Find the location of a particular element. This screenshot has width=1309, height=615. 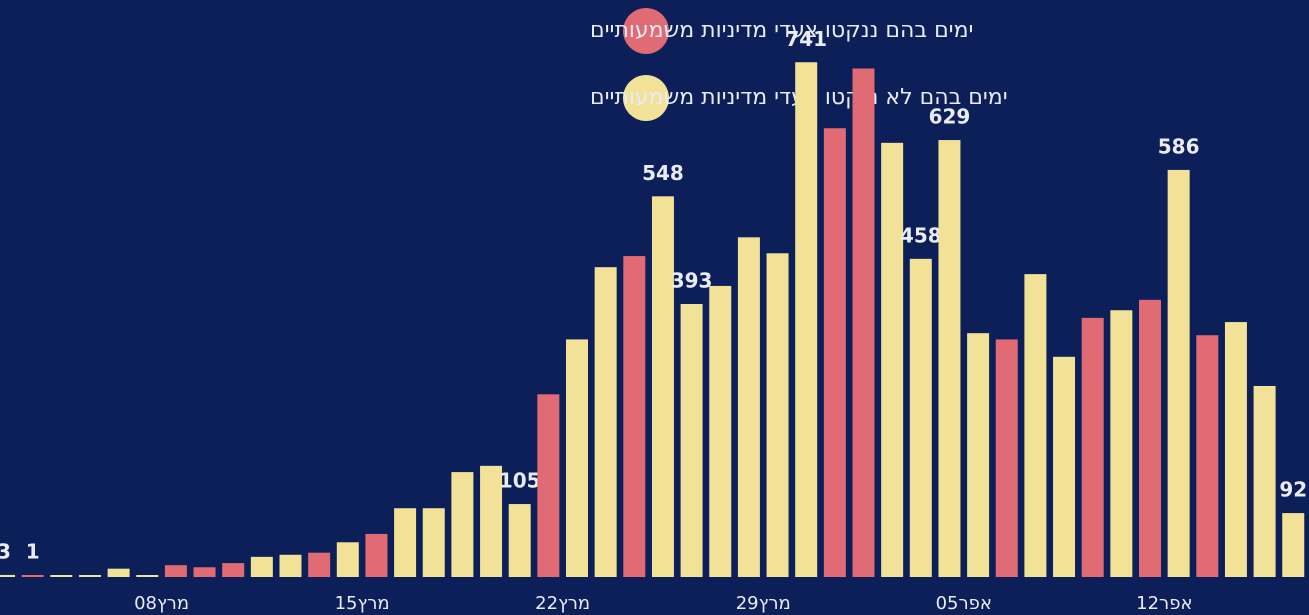

value-label: 458 is located at coordinates (921, 235).